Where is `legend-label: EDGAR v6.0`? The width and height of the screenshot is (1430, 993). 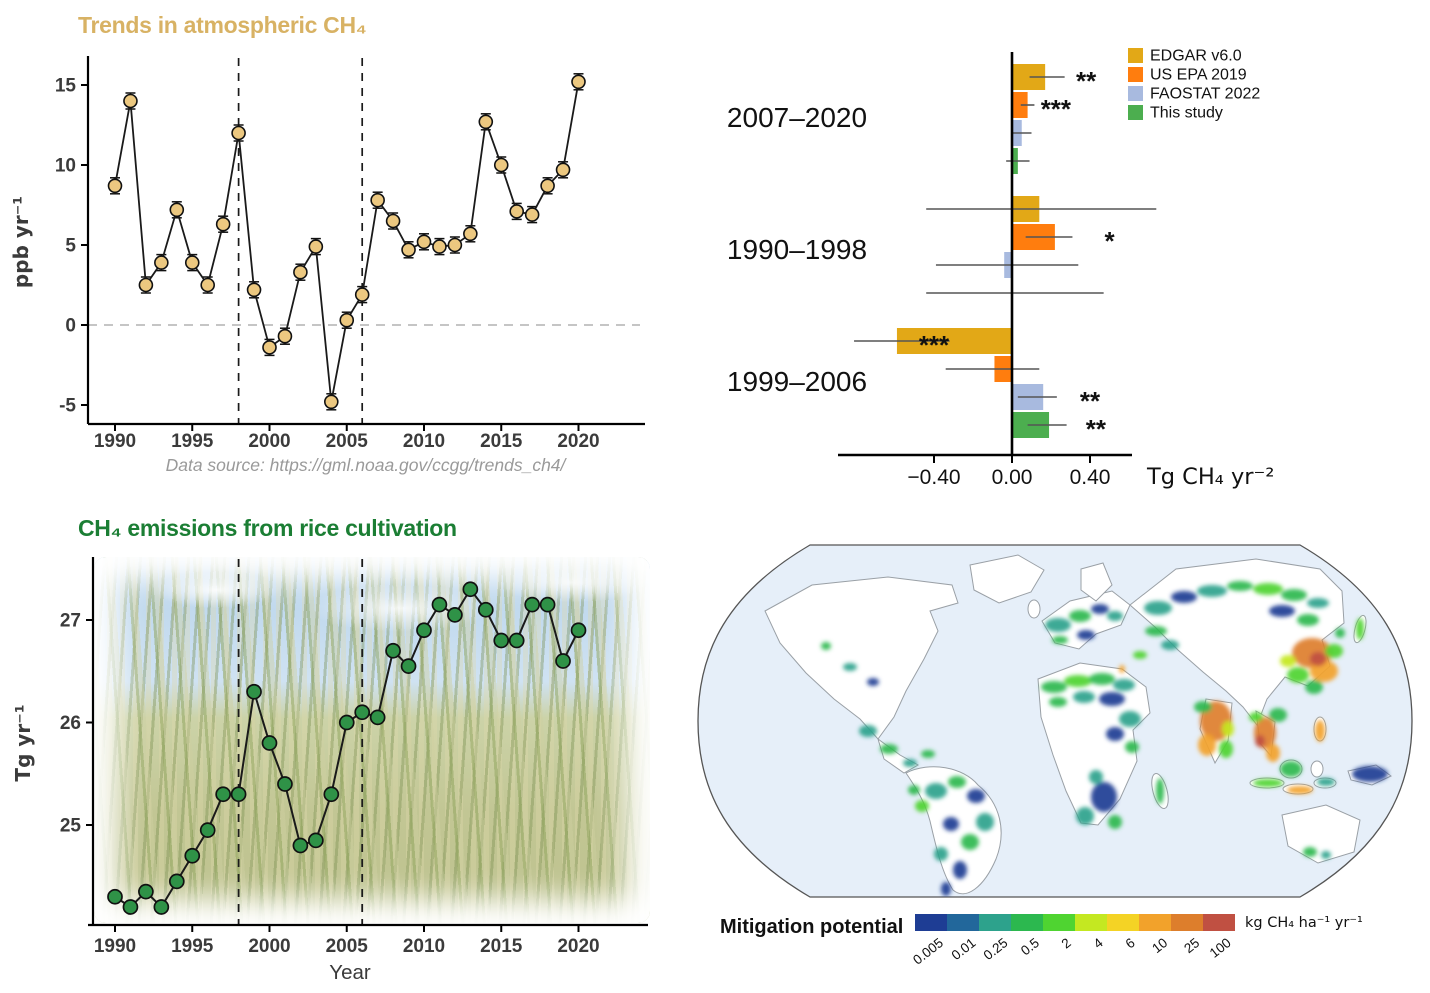 legend-label: EDGAR v6.0 is located at coordinates (1196, 56).